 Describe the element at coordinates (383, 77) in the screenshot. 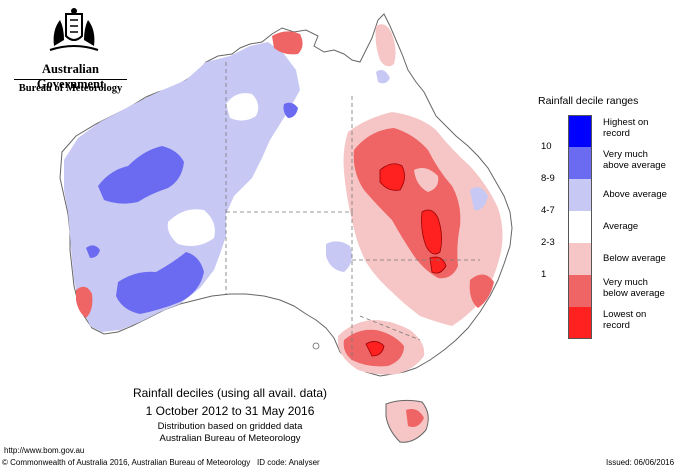

I see `gulf-above-average` at that location.